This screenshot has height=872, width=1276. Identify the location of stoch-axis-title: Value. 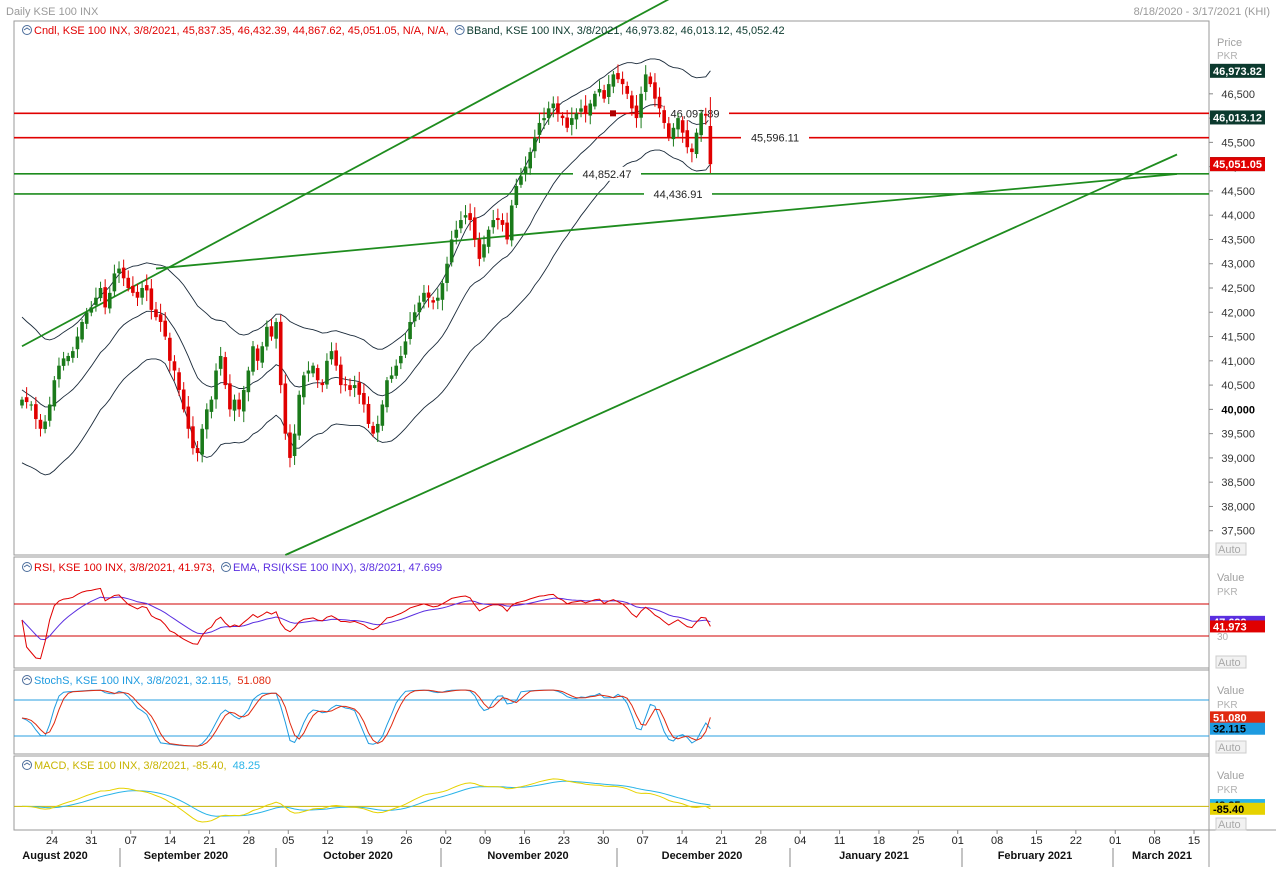
(1230, 691).